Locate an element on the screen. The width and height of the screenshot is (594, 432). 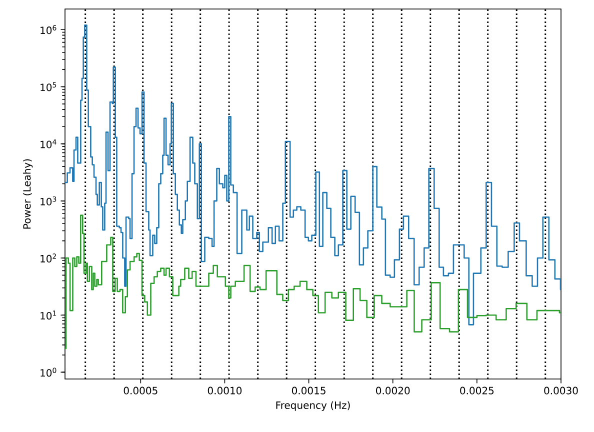
x-tick-label: 0.0020 is located at coordinates (393, 390).